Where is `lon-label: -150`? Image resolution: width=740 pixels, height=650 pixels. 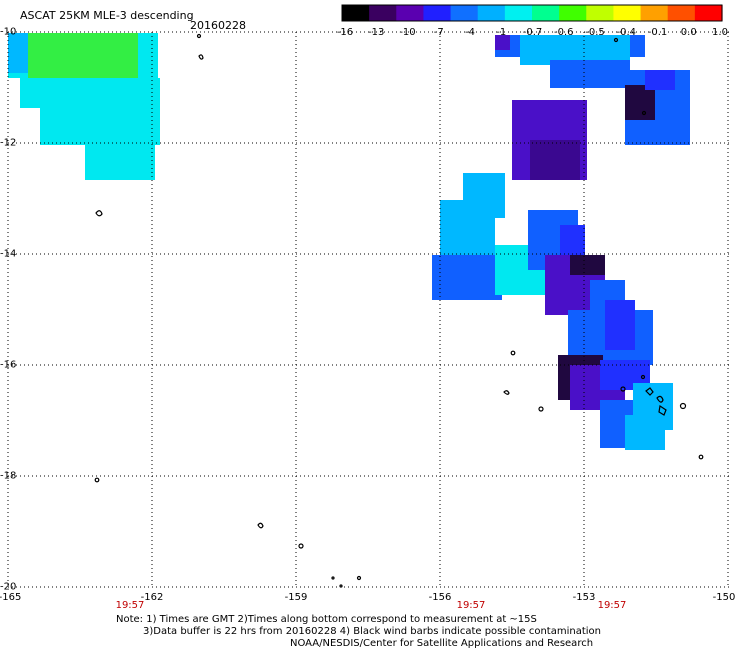
lon-label: -150 is located at coordinates (724, 597).